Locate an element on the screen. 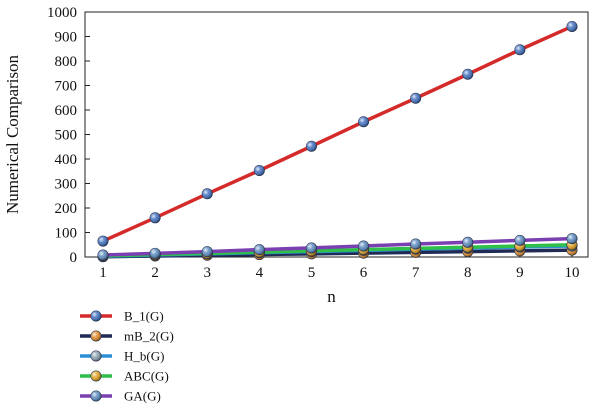 The height and width of the screenshot is (406, 600). x-tick-label: 10 is located at coordinates (572, 273).